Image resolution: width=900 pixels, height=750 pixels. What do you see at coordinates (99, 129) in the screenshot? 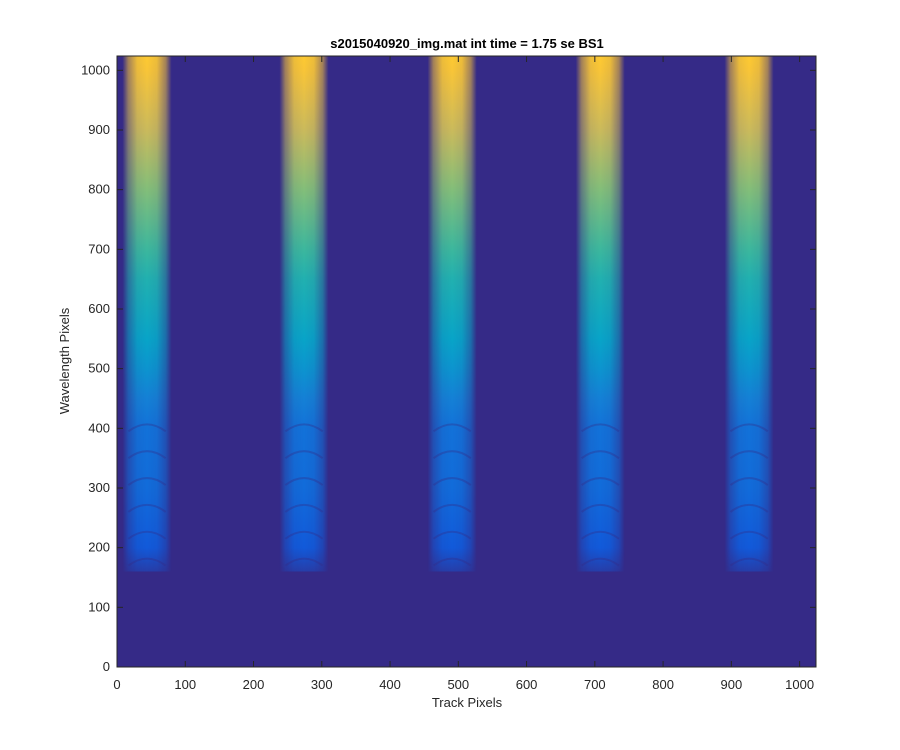
I see `y-tick-label: 900` at bounding box center [99, 129].